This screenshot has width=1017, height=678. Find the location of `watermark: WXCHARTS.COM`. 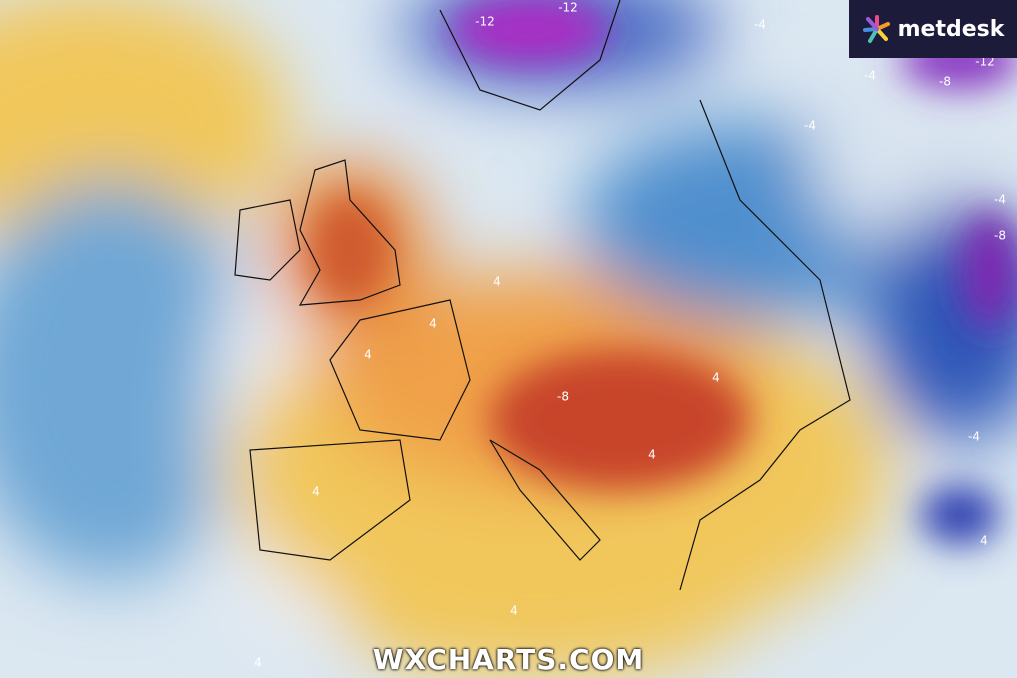

watermark: WXCHARTS.COM is located at coordinates (508, 659).